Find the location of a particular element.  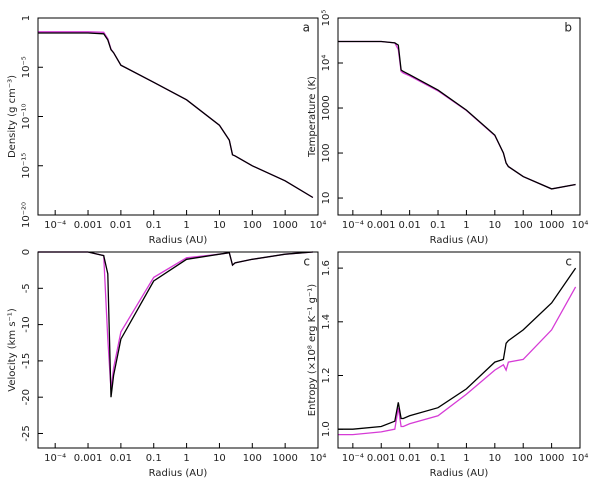

y-tick-label: 100 is located at coordinates (326, 152).